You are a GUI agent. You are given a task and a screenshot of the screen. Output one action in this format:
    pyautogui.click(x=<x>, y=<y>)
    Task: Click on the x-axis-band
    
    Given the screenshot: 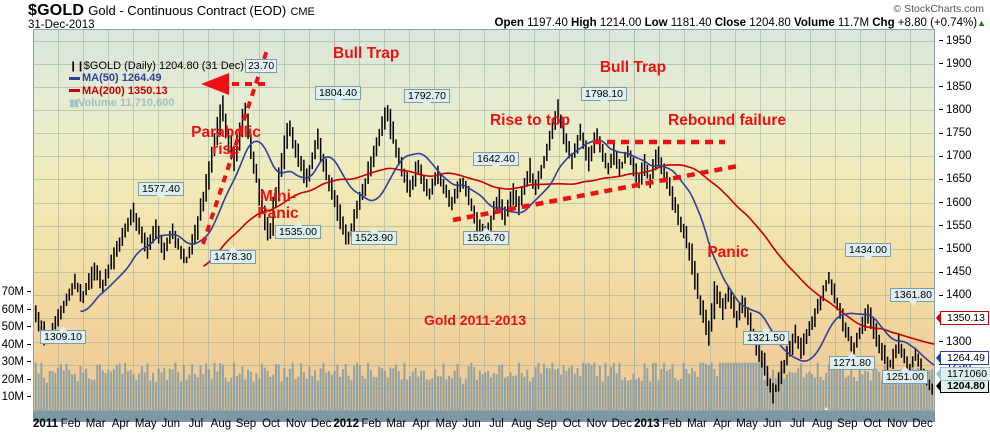 What is the action you would take?
    pyautogui.click(x=484, y=416)
    